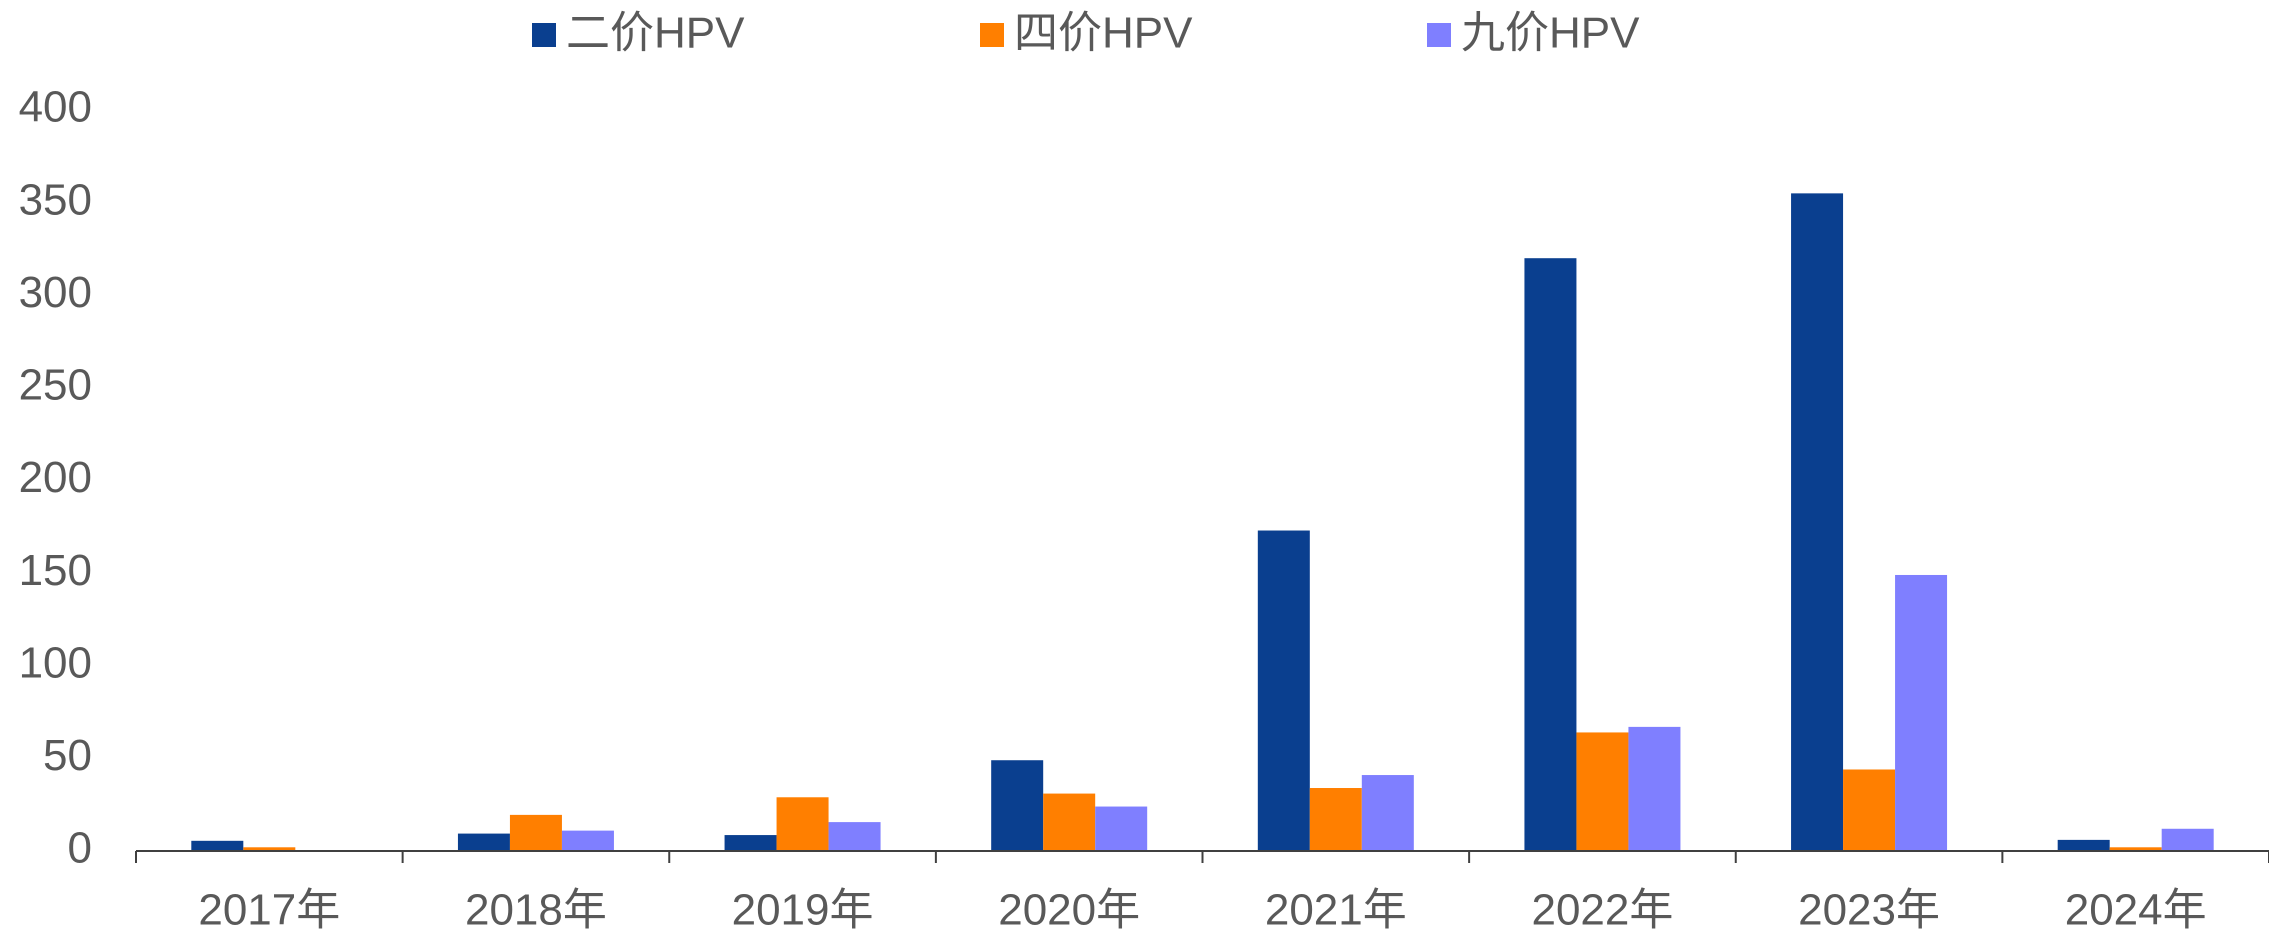  What do you see at coordinates (55, 107) in the screenshot?
I see `y-tick-label: 400` at bounding box center [55, 107].